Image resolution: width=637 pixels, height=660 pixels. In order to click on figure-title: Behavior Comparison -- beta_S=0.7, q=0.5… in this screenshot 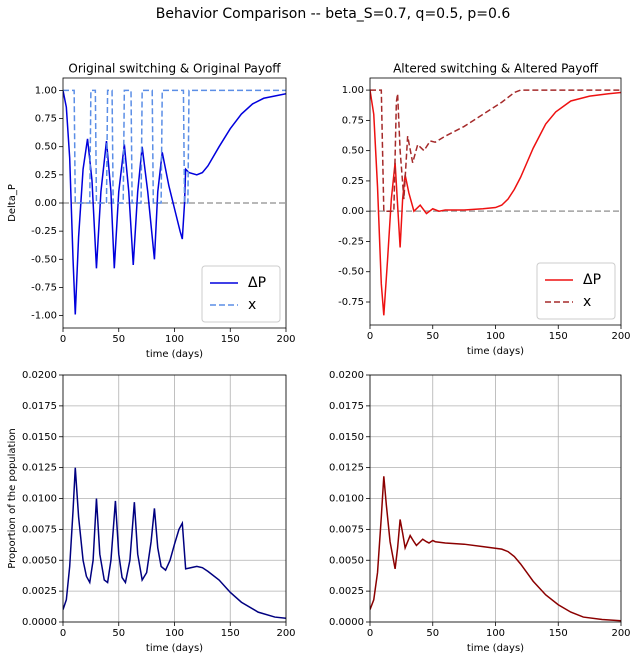, I will do `click(333, 14)`.